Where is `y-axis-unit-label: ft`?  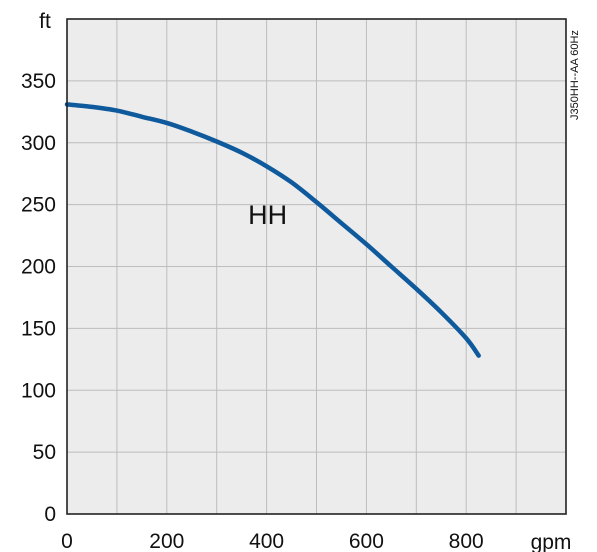 y-axis-unit-label: ft is located at coordinates (45, 21).